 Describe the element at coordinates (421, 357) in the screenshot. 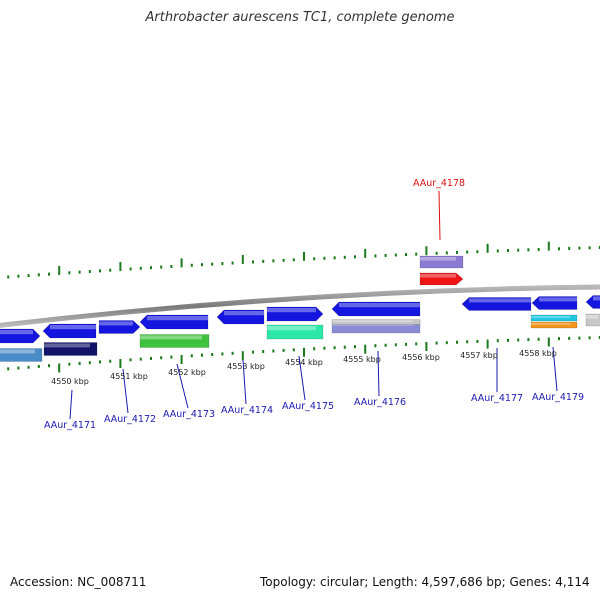

I see `kbp-label: 4556 kbp` at that location.